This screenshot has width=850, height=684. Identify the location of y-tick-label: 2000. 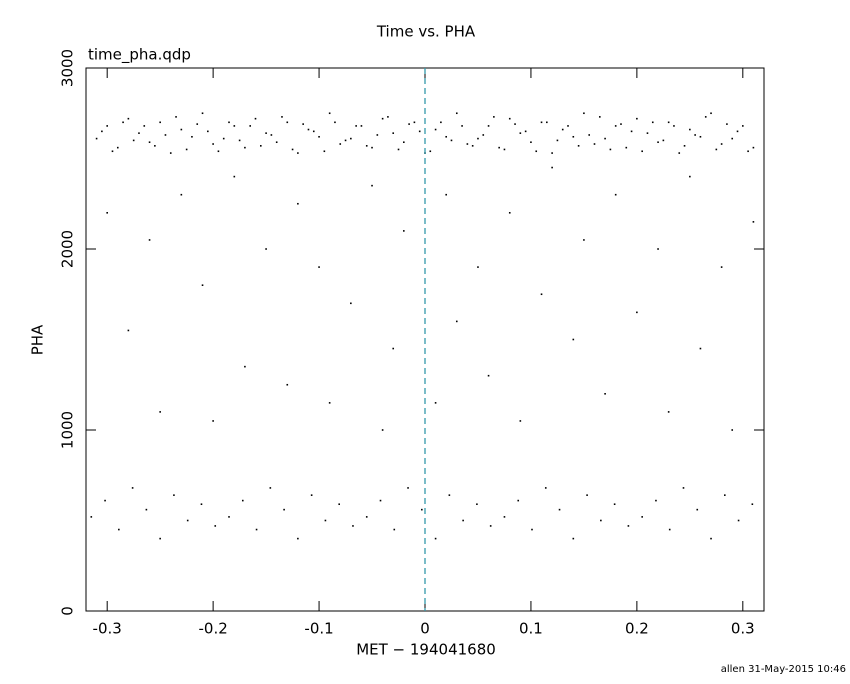
(68, 249).